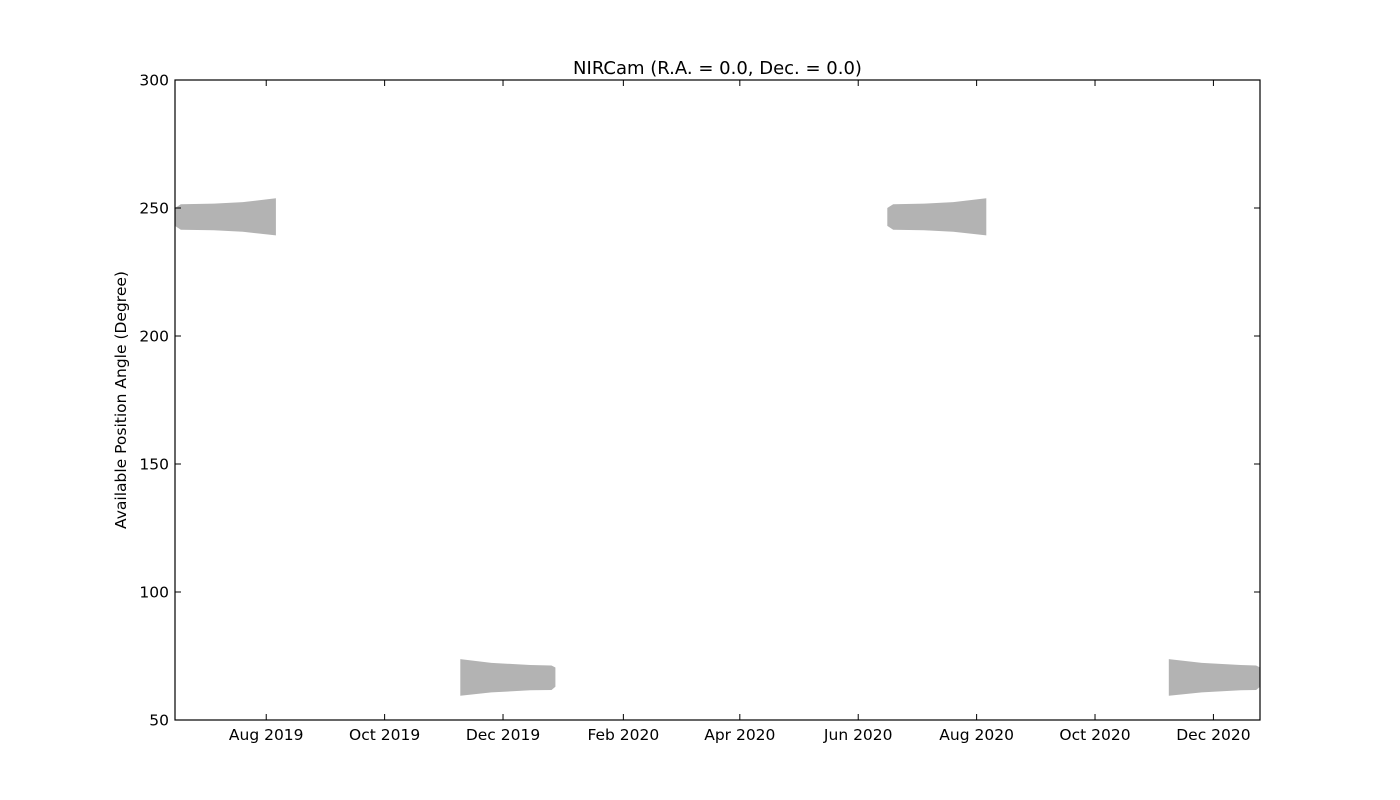  Describe the element at coordinates (154, 337) in the screenshot. I see `y-tick-label: 200` at that location.